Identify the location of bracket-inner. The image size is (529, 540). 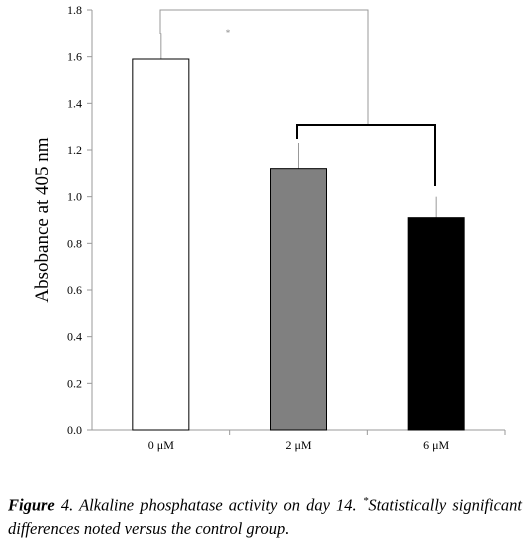
(366, 155).